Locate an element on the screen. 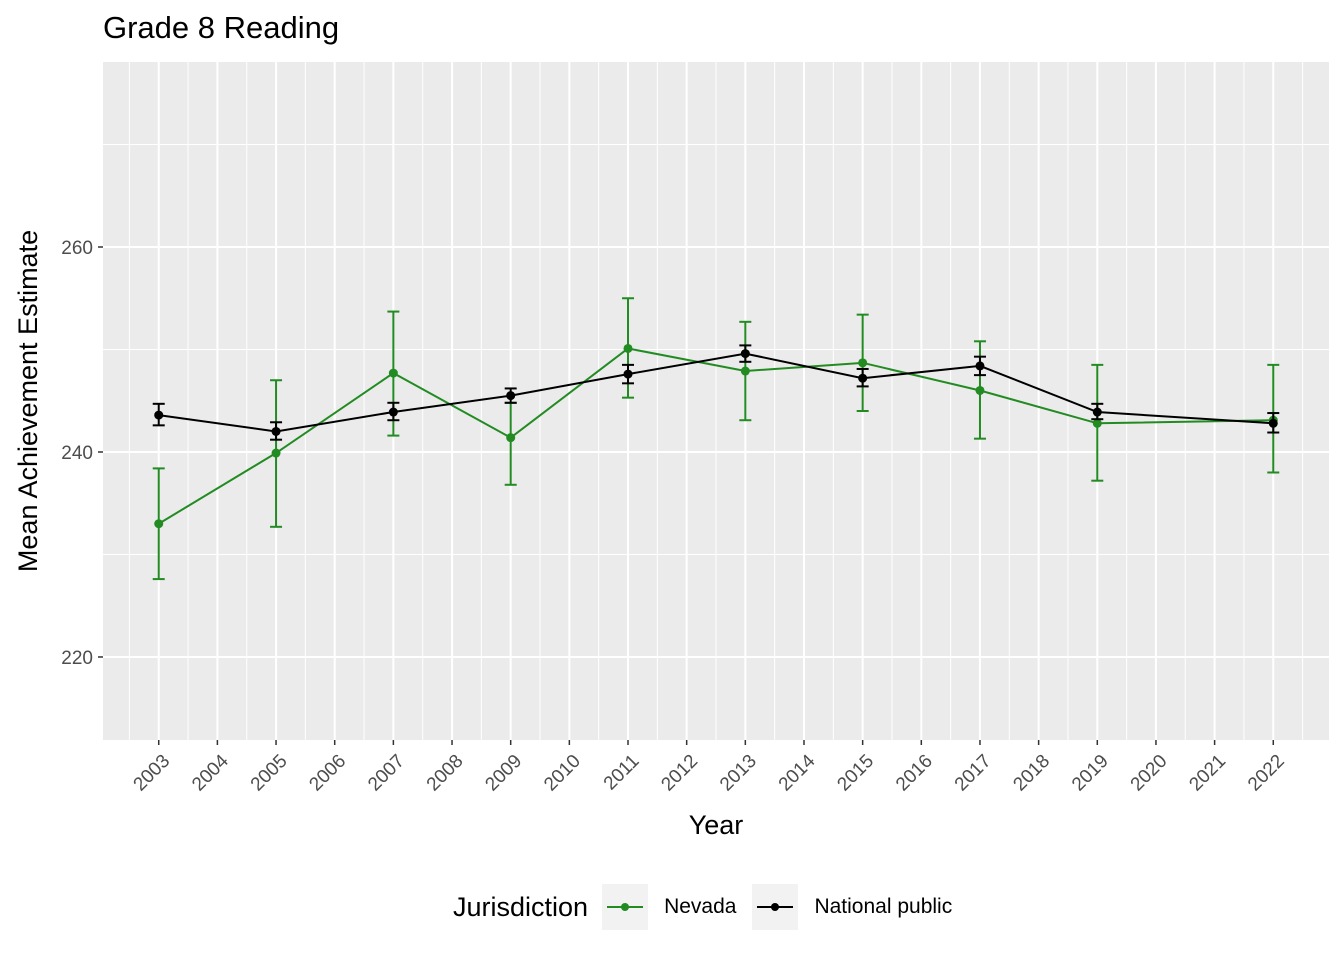 The height and width of the screenshot is (960, 1344). x-tick-label: 2015 is located at coordinates (855, 773).